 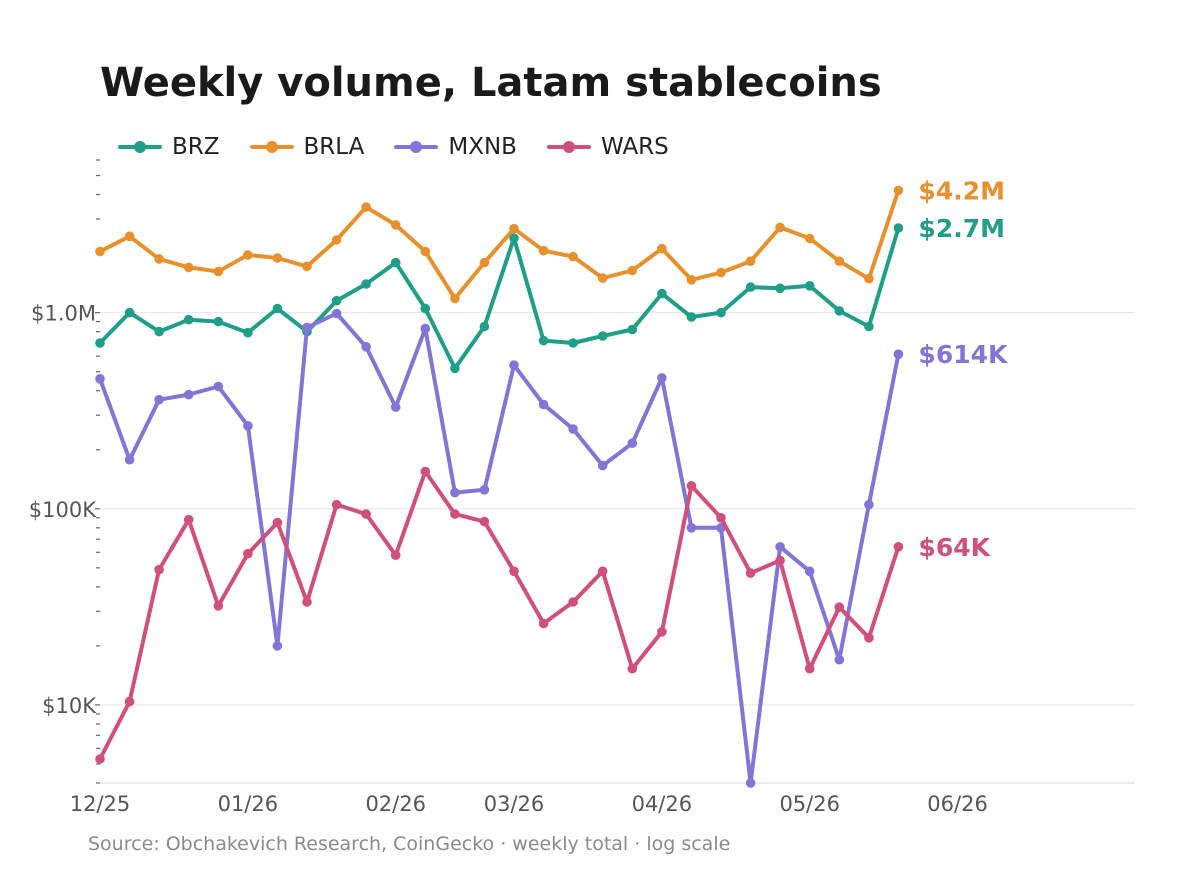 What do you see at coordinates (961, 228) in the screenshot?
I see `end-label-brz: $2.7M` at bounding box center [961, 228].